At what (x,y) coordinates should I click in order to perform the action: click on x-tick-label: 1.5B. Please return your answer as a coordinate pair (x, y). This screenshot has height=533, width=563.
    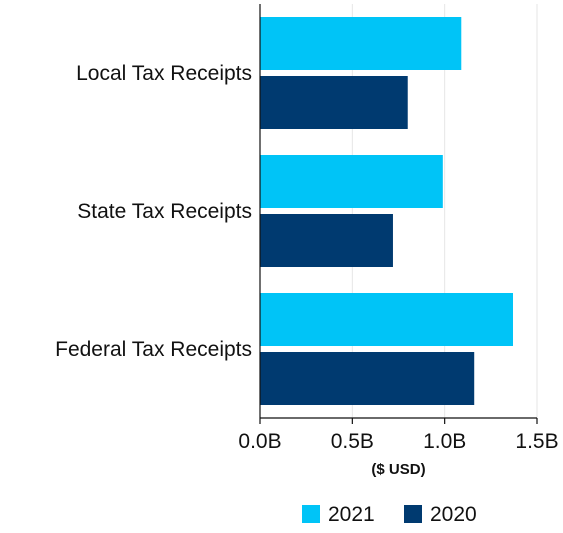
    Looking at the image, I should click on (536, 441).